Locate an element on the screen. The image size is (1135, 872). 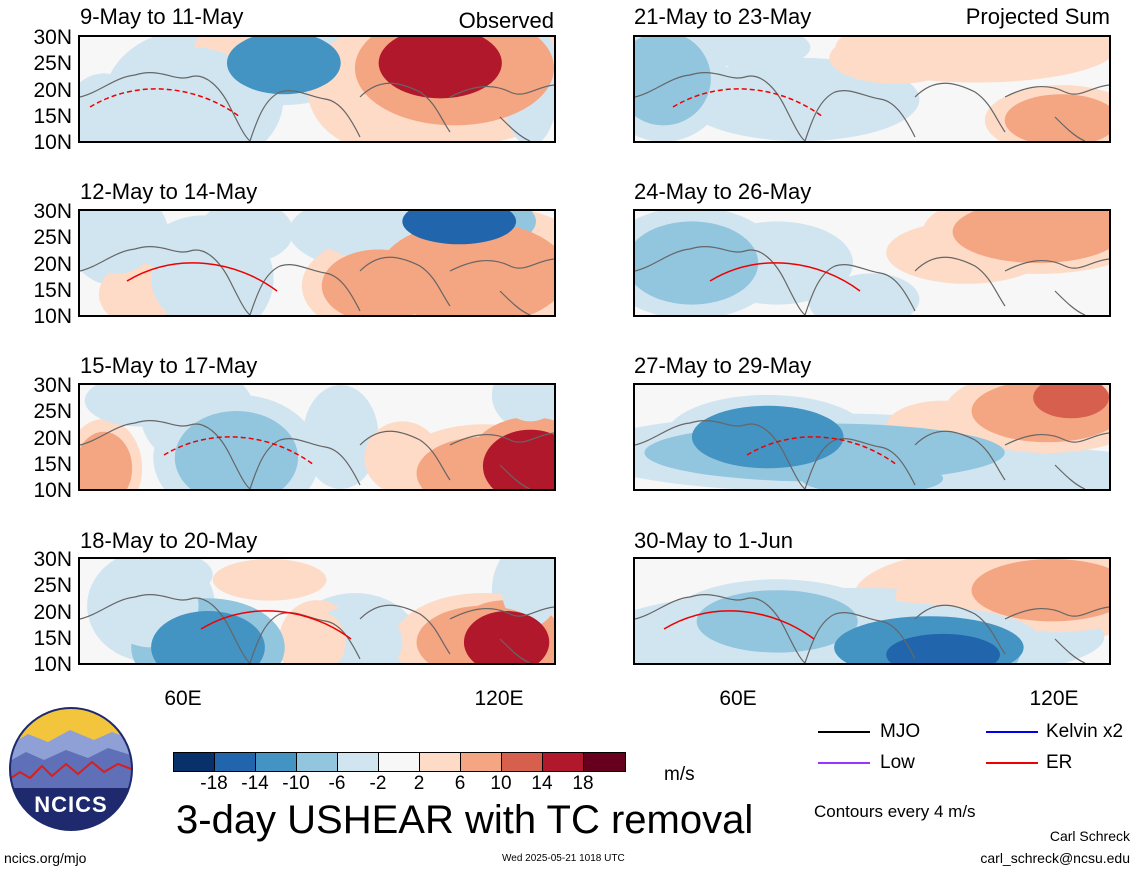
observed-label: Observed is located at coordinates (506, 20).